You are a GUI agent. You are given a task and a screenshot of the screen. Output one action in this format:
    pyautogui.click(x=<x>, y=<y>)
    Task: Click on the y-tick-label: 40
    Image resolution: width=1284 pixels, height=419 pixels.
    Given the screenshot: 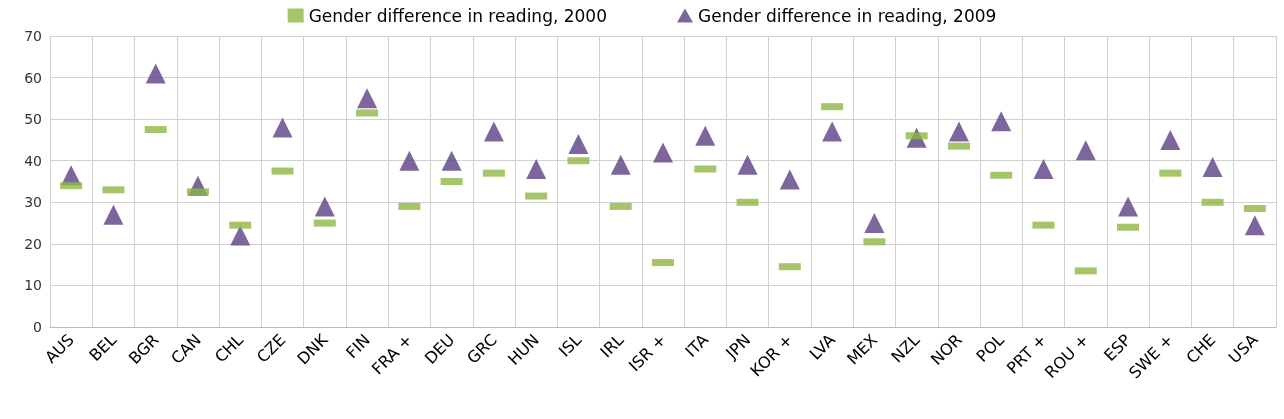 What is the action you would take?
    pyautogui.click(x=33, y=160)
    